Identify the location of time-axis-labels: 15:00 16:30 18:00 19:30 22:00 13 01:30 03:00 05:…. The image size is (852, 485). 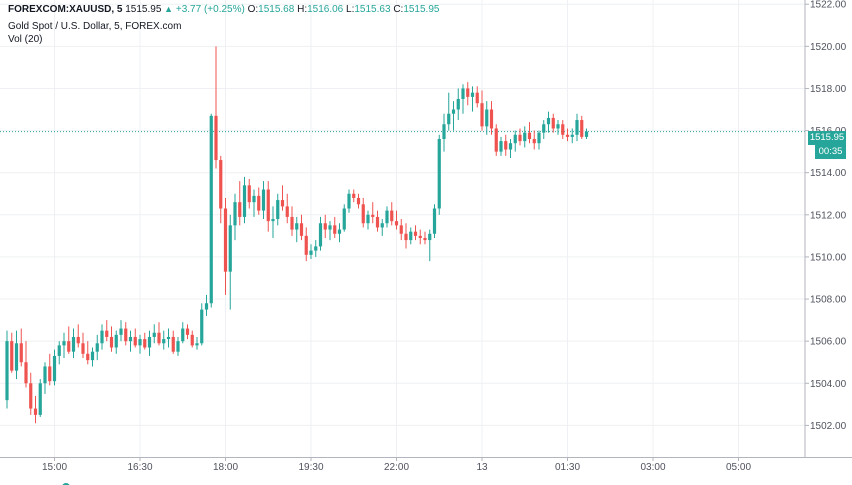
(396, 465).